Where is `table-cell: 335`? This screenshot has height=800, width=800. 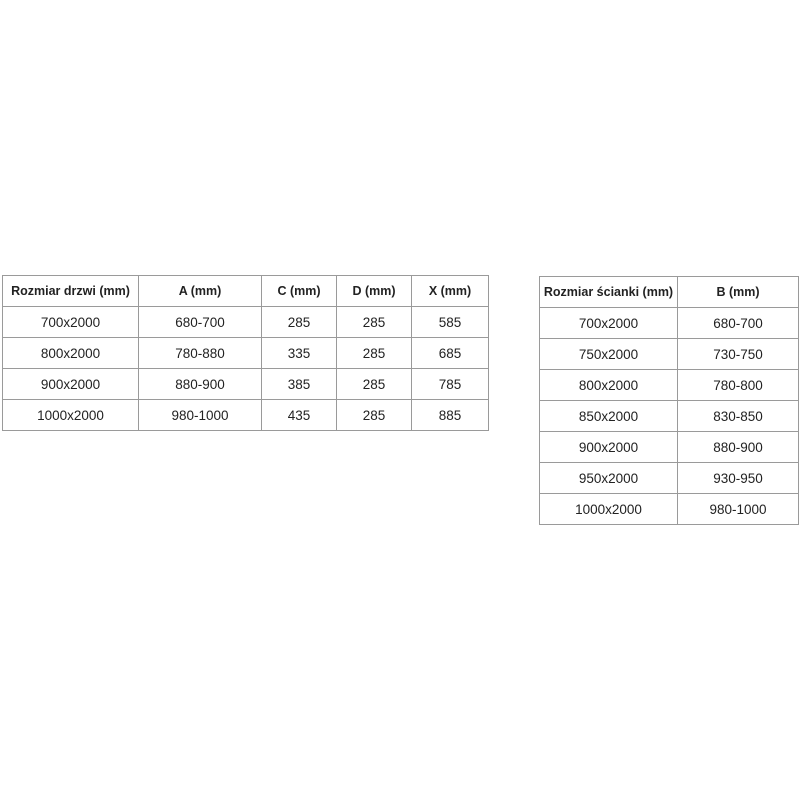
table-cell: 335 is located at coordinates (299, 353).